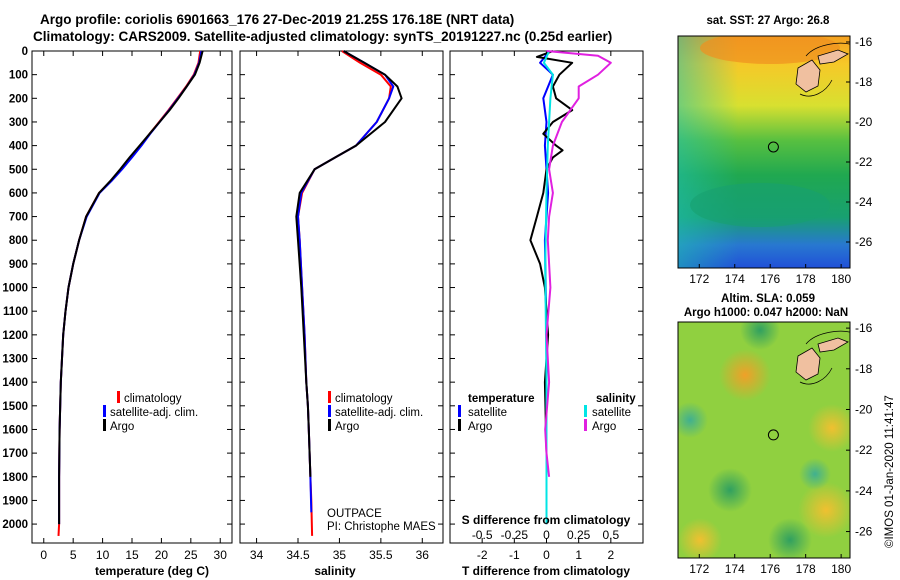 This screenshot has width=900, height=580. I want to click on annotation-project: OUTPACE, so click(354, 514).